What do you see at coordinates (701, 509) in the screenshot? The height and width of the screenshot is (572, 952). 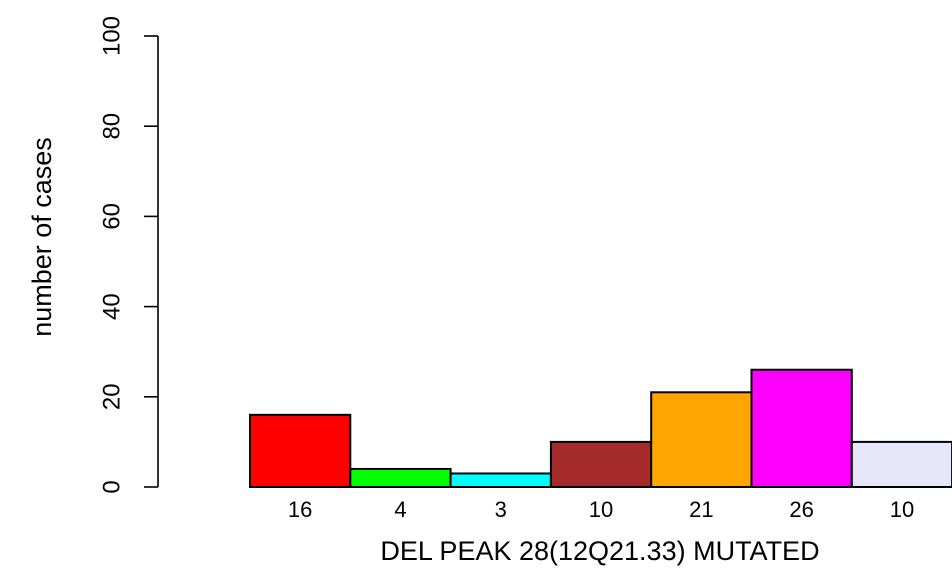 I see `bar-value-label: 21` at bounding box center [701, 509].